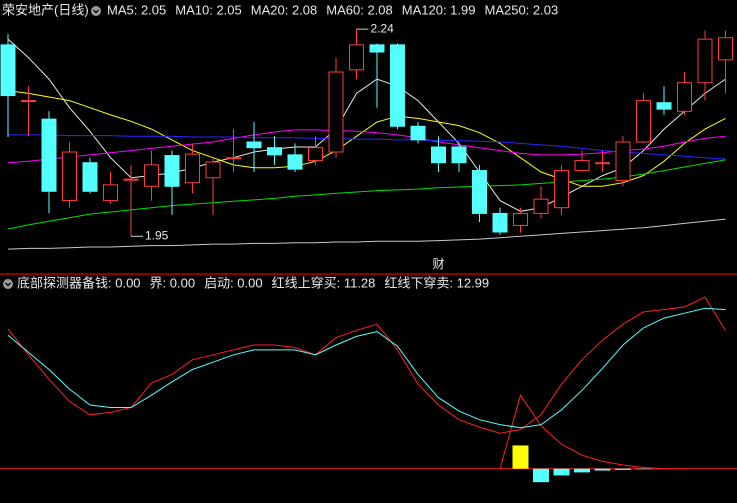  Describe the element at coordinates (233, 282) in the screenshot. I see `legend-item: 启动: 0.00` at that location.